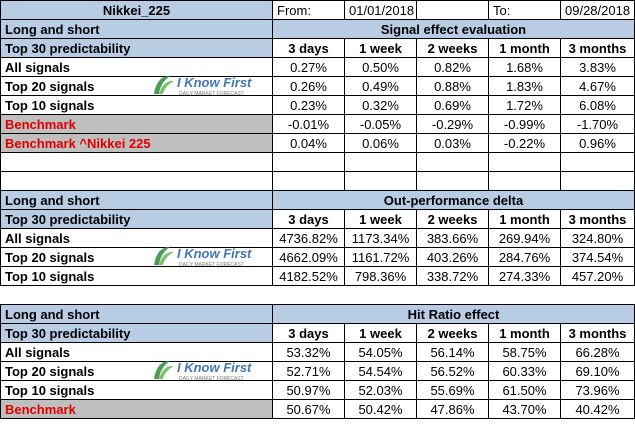 Image resolution: width=635 pixels, height=427 pixels. What do you see at coordinates (380, 238) in the screenshot?
I see `table-cell: 1173.34%` at bounding box center [380, 238].